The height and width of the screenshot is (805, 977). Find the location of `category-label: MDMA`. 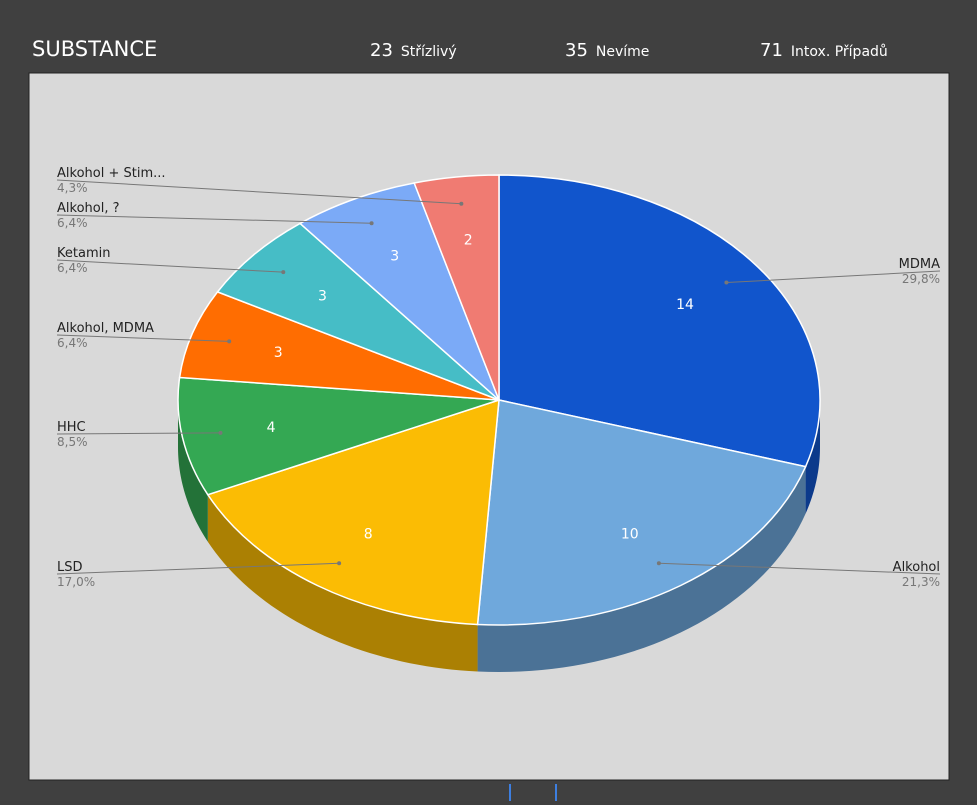

category-label: MDMA is located at coordinates (919, 264).